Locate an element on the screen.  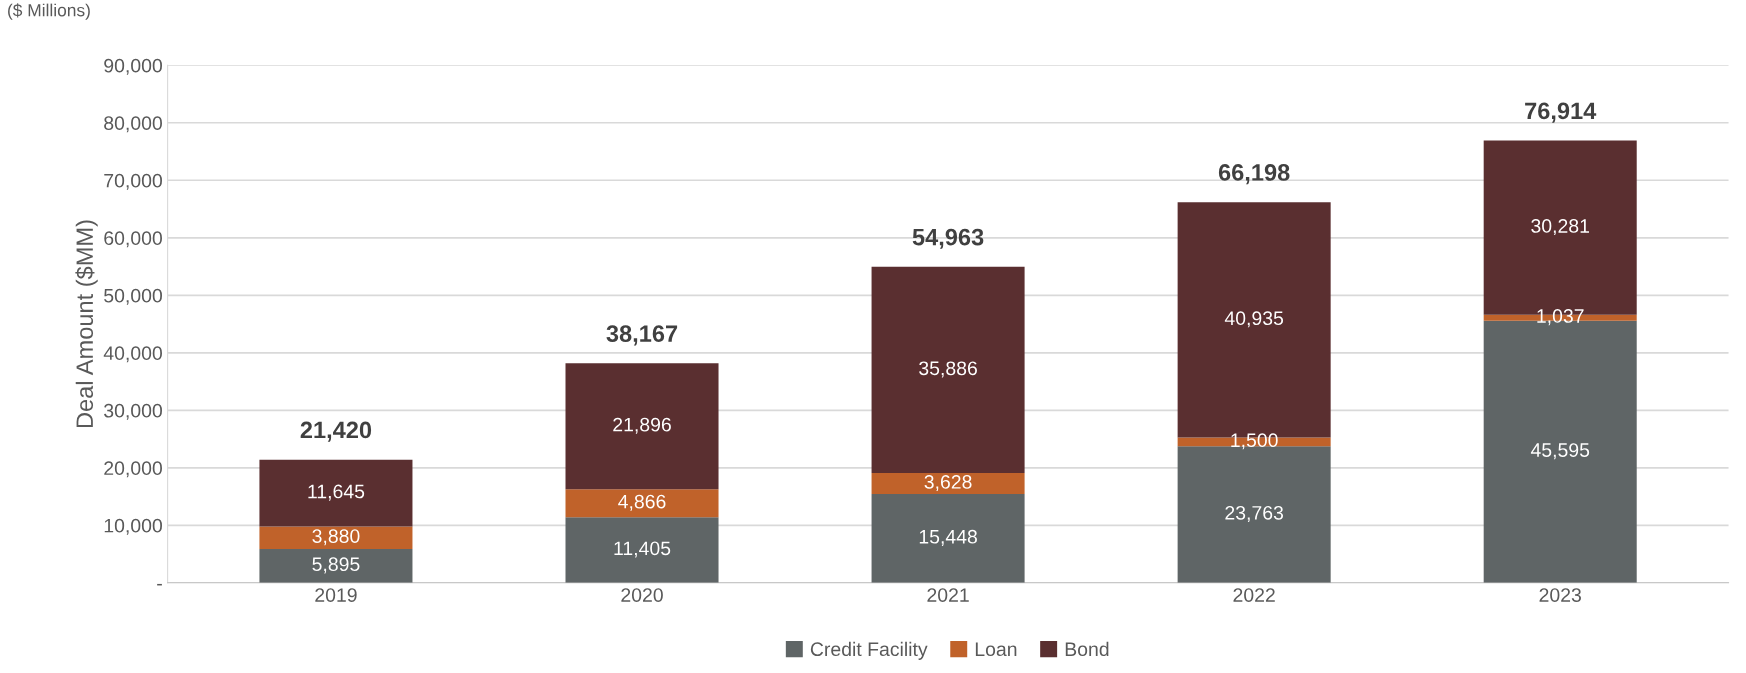
total-label: 66,198 is located at coordinates (1254, 174).